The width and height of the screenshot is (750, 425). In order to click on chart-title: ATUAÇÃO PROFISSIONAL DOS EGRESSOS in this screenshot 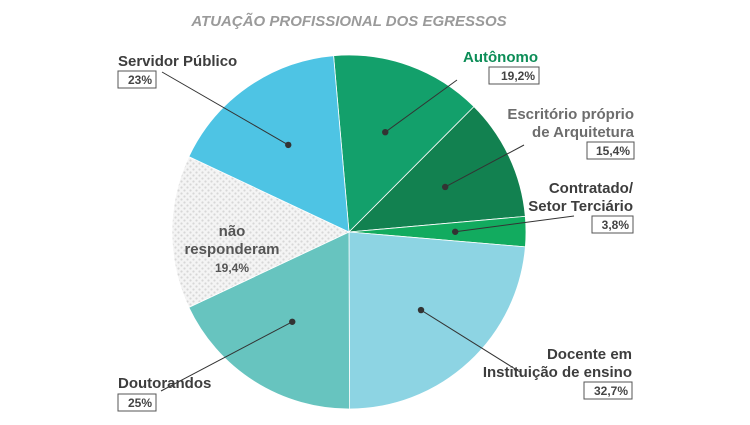, I will do `click(348, 21)`.